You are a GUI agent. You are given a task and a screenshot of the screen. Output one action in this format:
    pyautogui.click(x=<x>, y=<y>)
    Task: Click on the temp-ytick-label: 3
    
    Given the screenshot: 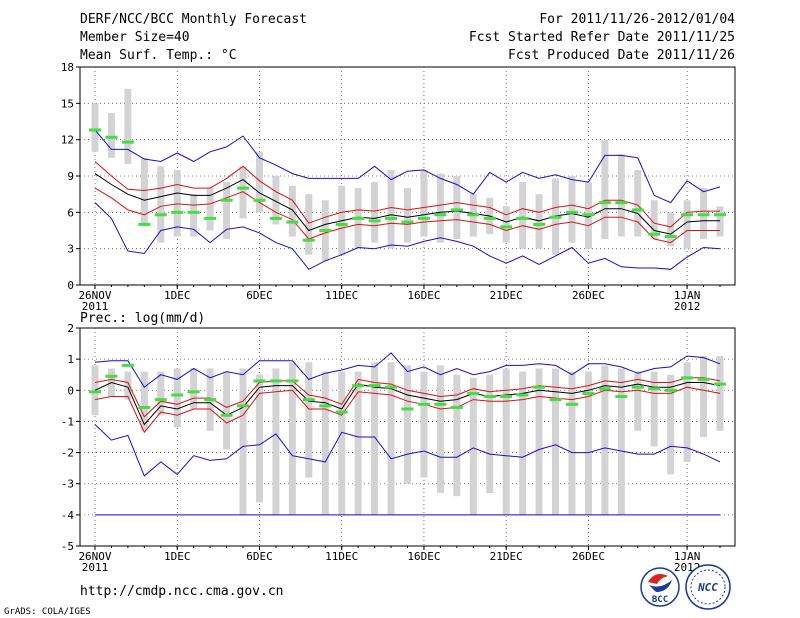 What is the action you would take?
    pyautogui.click(x=70, y=249)
    